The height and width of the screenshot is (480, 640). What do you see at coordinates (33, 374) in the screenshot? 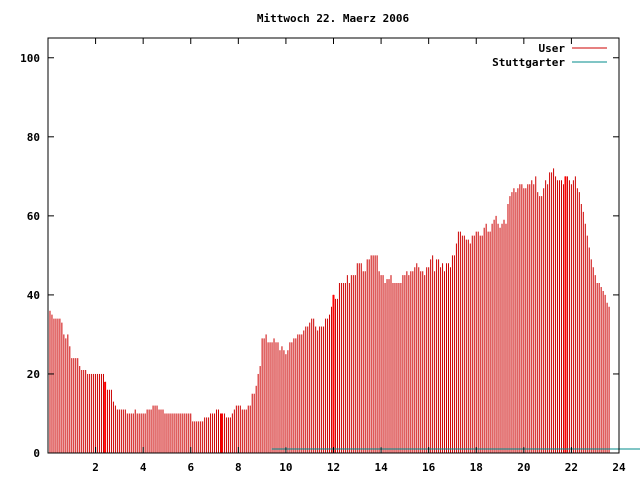
I see `y-tick-label: 20` at bounding box center [33, 374].